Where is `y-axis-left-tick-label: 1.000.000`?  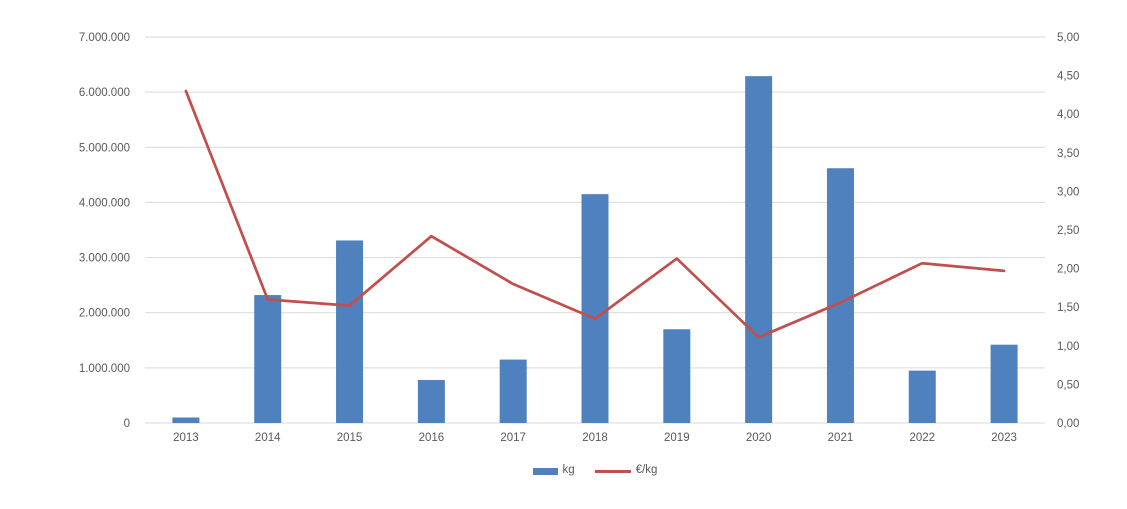 y-axis-left-tick-label: 1.000.000 is located at coordinates (104, 369).